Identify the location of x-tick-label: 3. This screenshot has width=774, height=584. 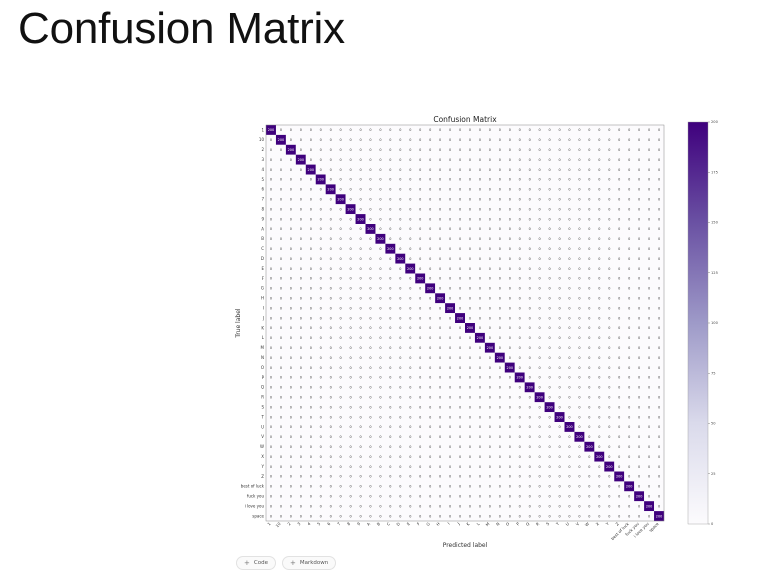
(299, 524).